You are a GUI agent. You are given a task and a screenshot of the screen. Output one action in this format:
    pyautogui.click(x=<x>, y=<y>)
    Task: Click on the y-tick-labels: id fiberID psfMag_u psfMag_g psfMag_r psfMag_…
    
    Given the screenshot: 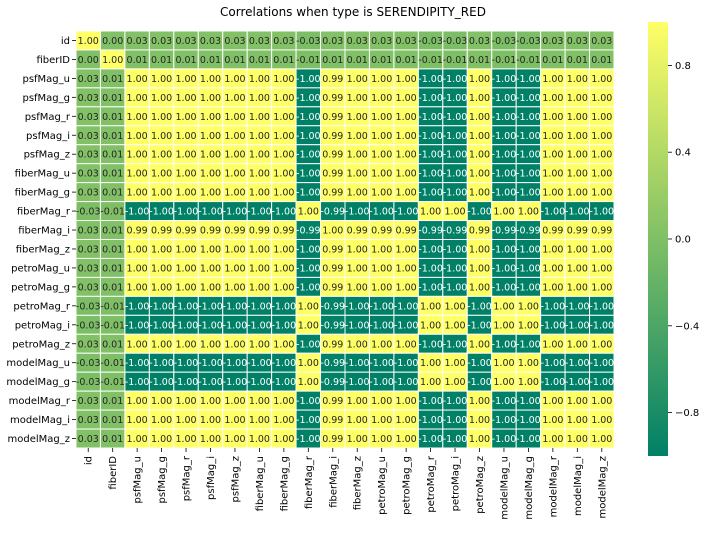 What is the action you would take?
    pyautogui.click(x=41, y=240)
    